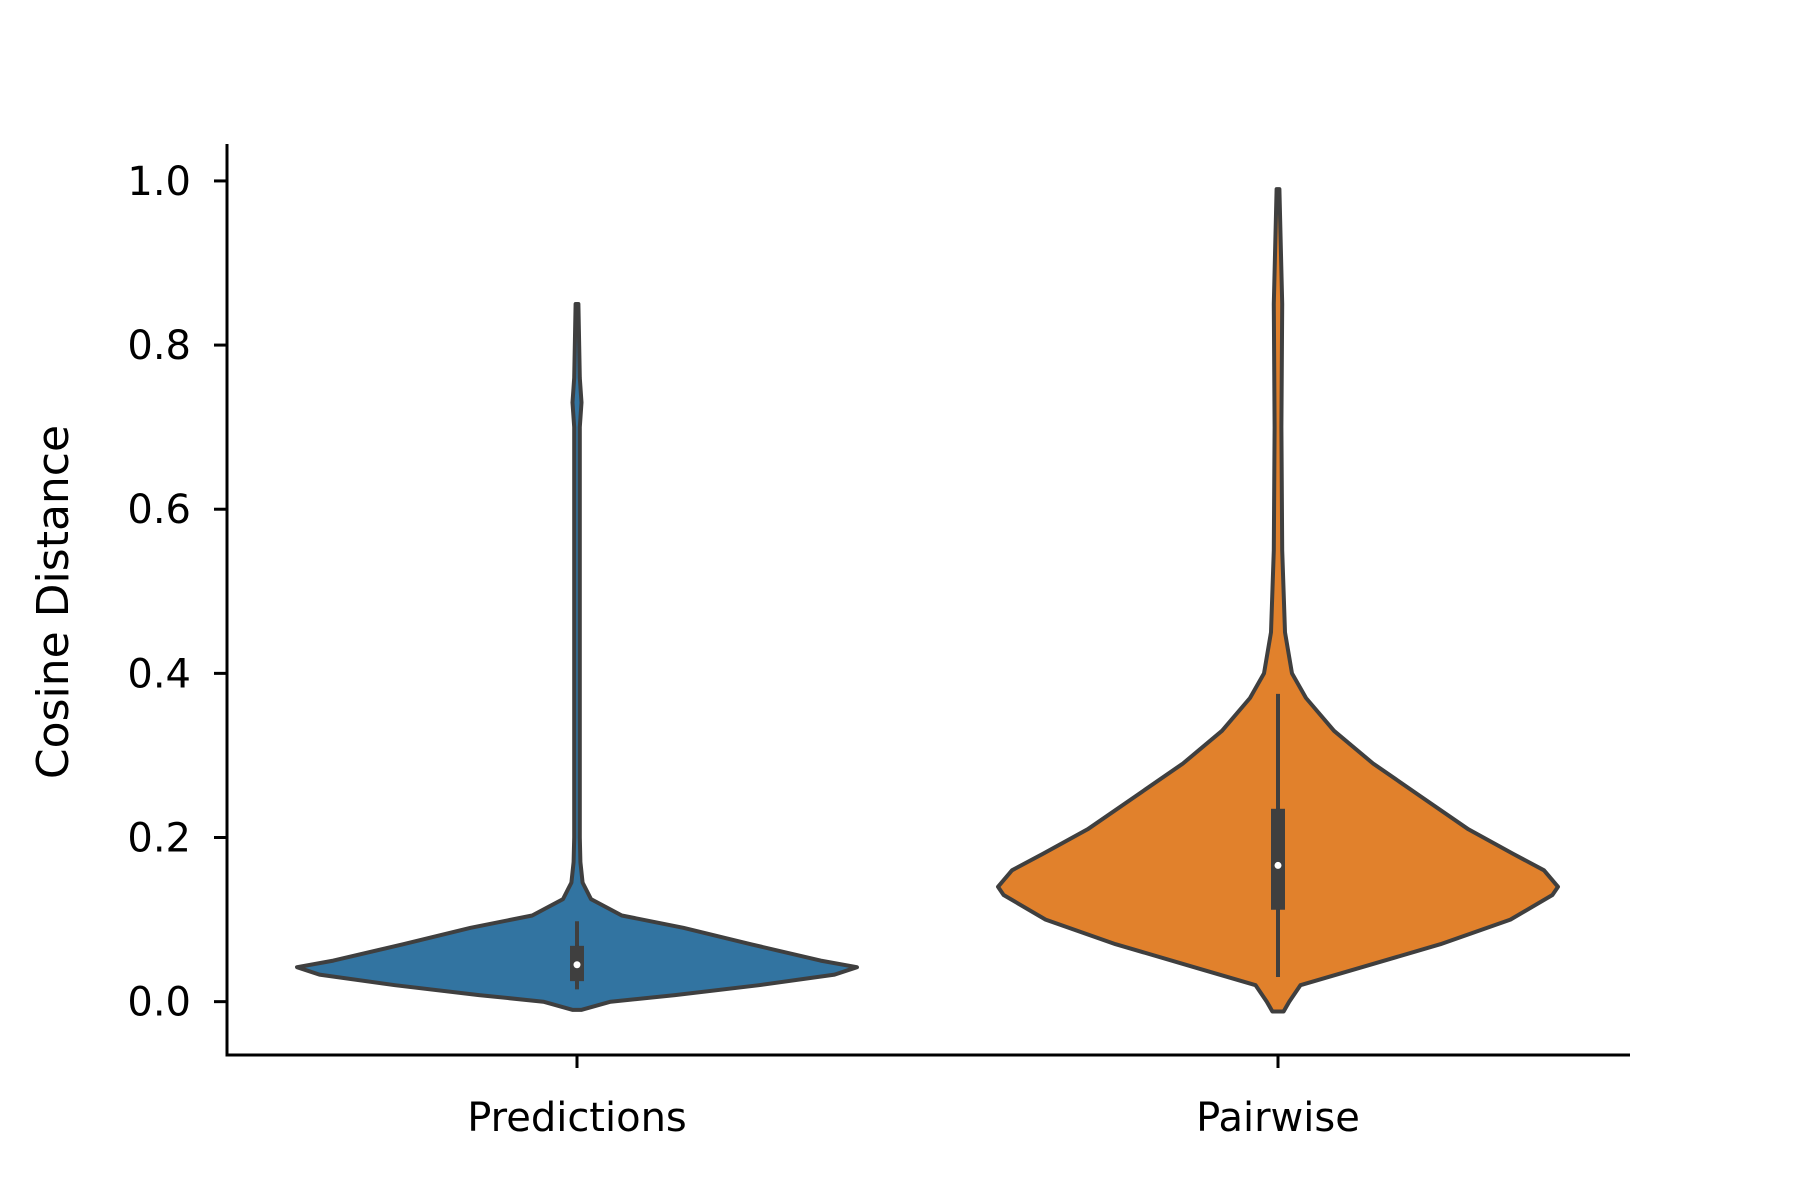 The image size is (1800, 1200). Describe the element at coordinates (159, 839) in the screenshot. I see `y-tick-label: 0.2` at that location.